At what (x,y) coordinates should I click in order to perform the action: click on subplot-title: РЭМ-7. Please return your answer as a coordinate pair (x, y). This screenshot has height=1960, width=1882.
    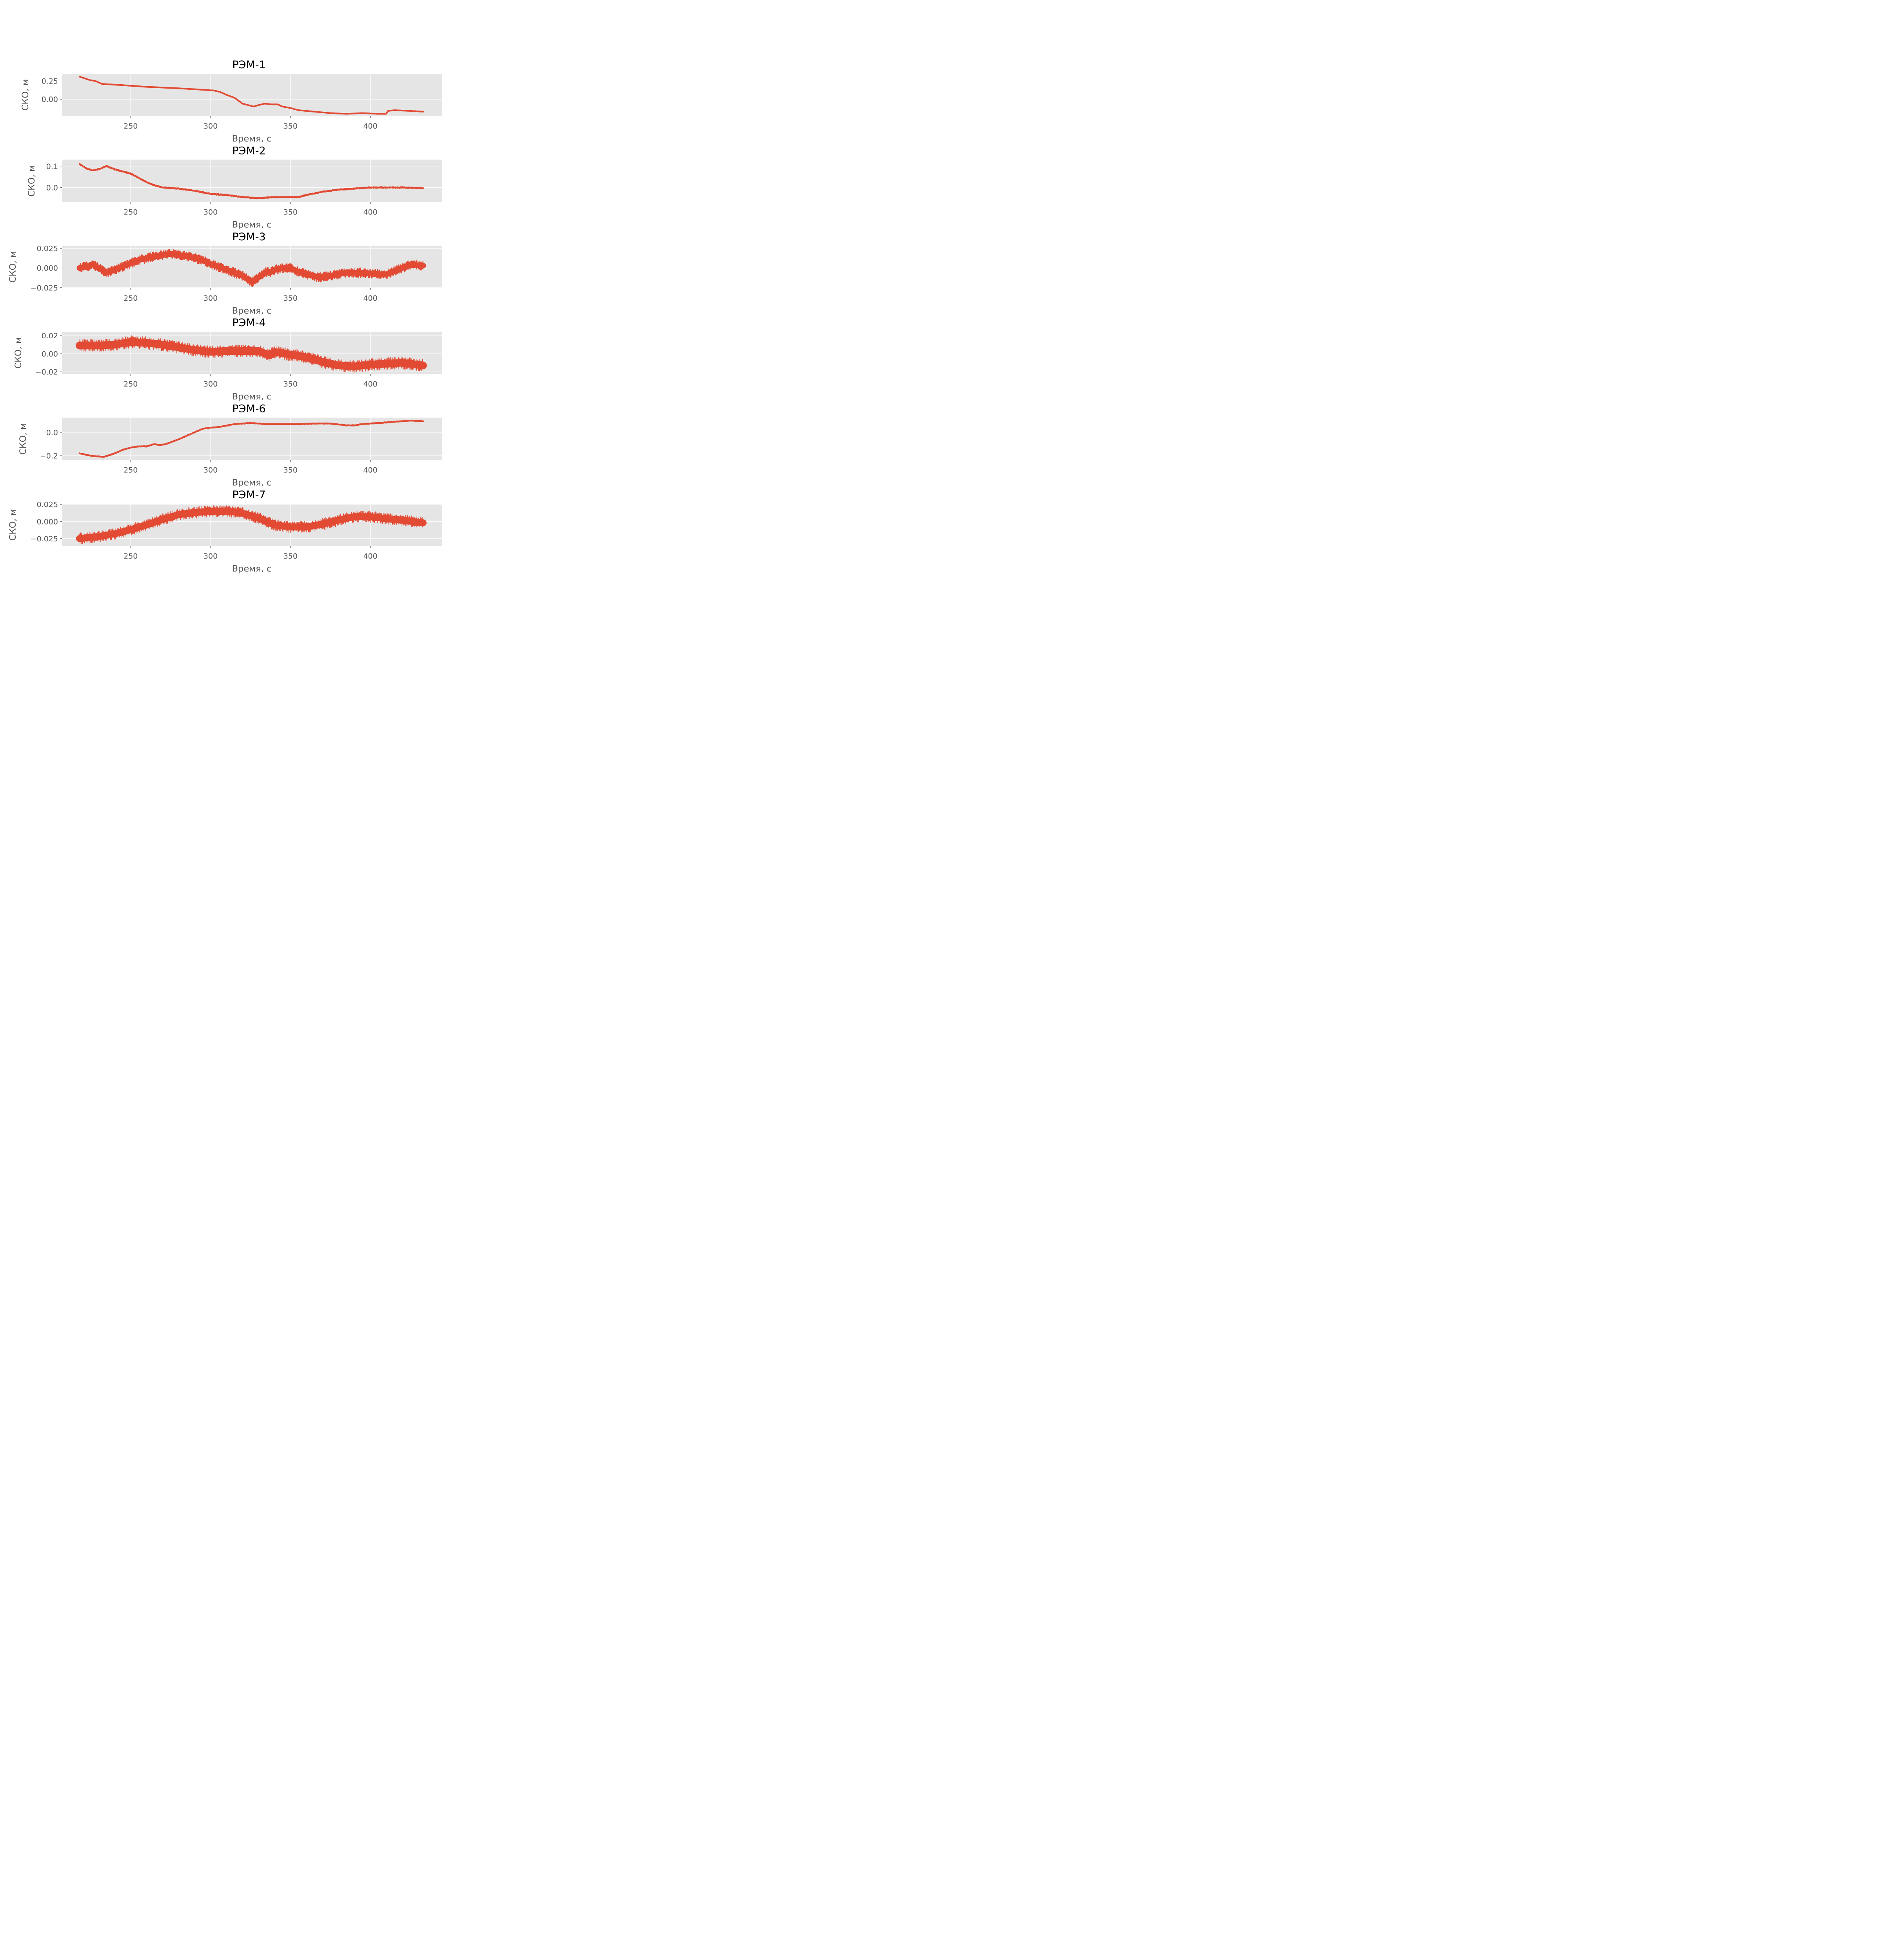
    Looking at the image, I should click on (248, 495).